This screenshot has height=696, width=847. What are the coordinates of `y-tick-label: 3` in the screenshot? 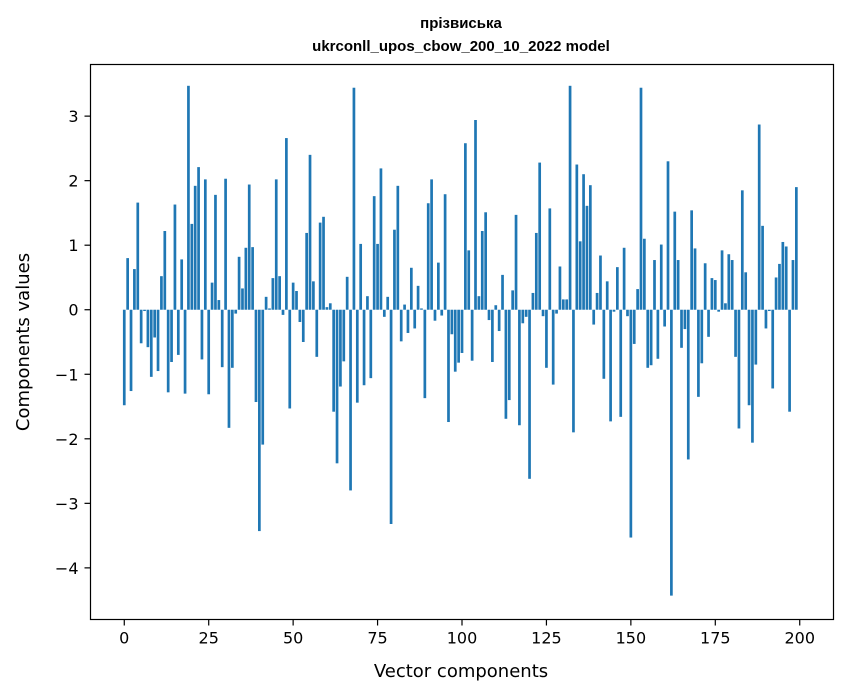 It's located at (73, 116).